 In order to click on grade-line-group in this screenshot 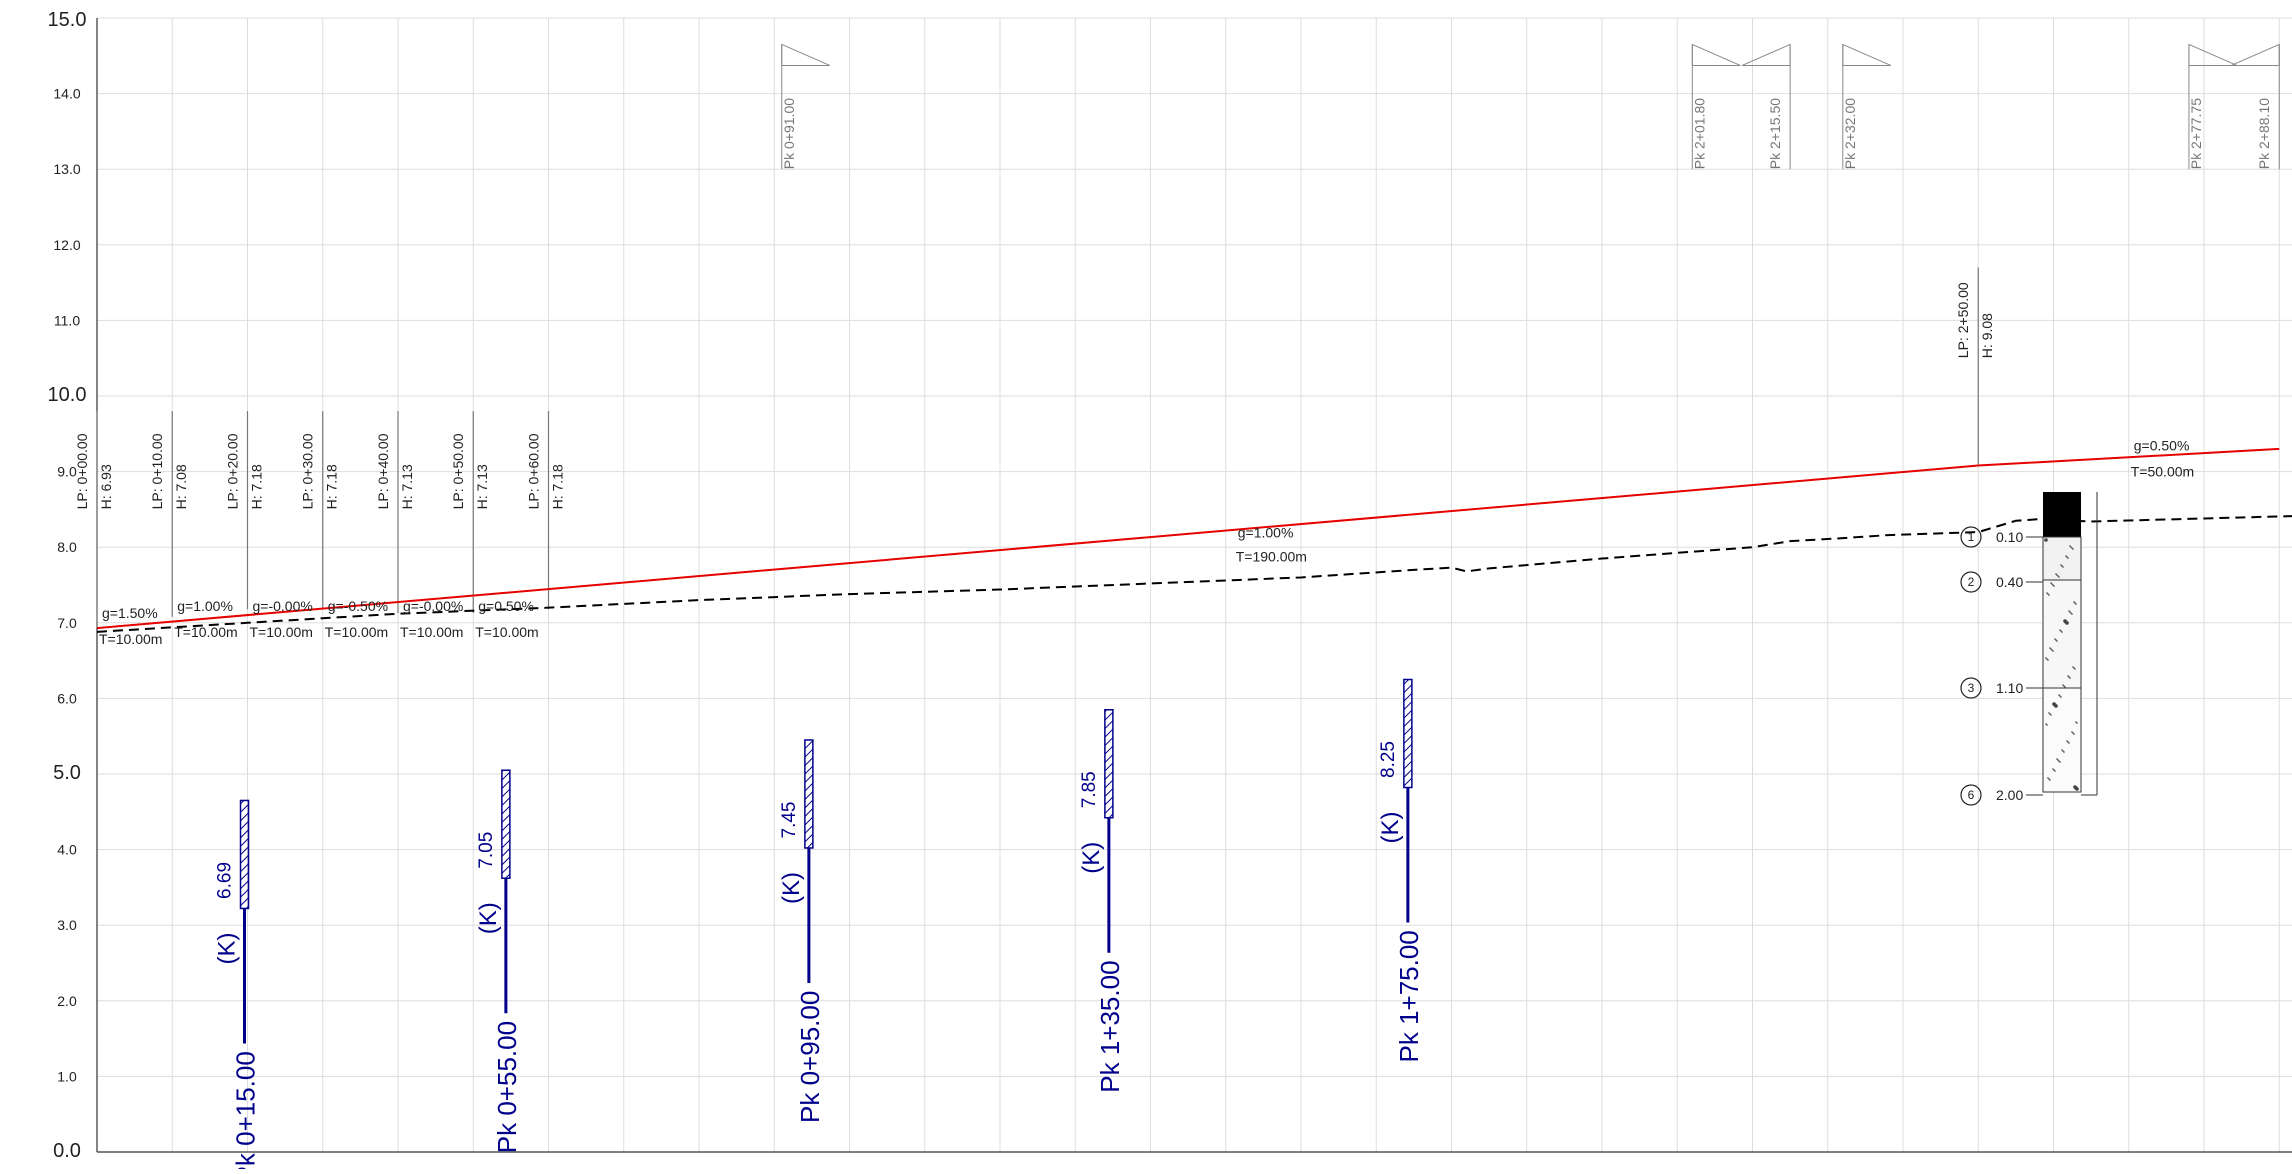, I will do `click(1188, 538)`.